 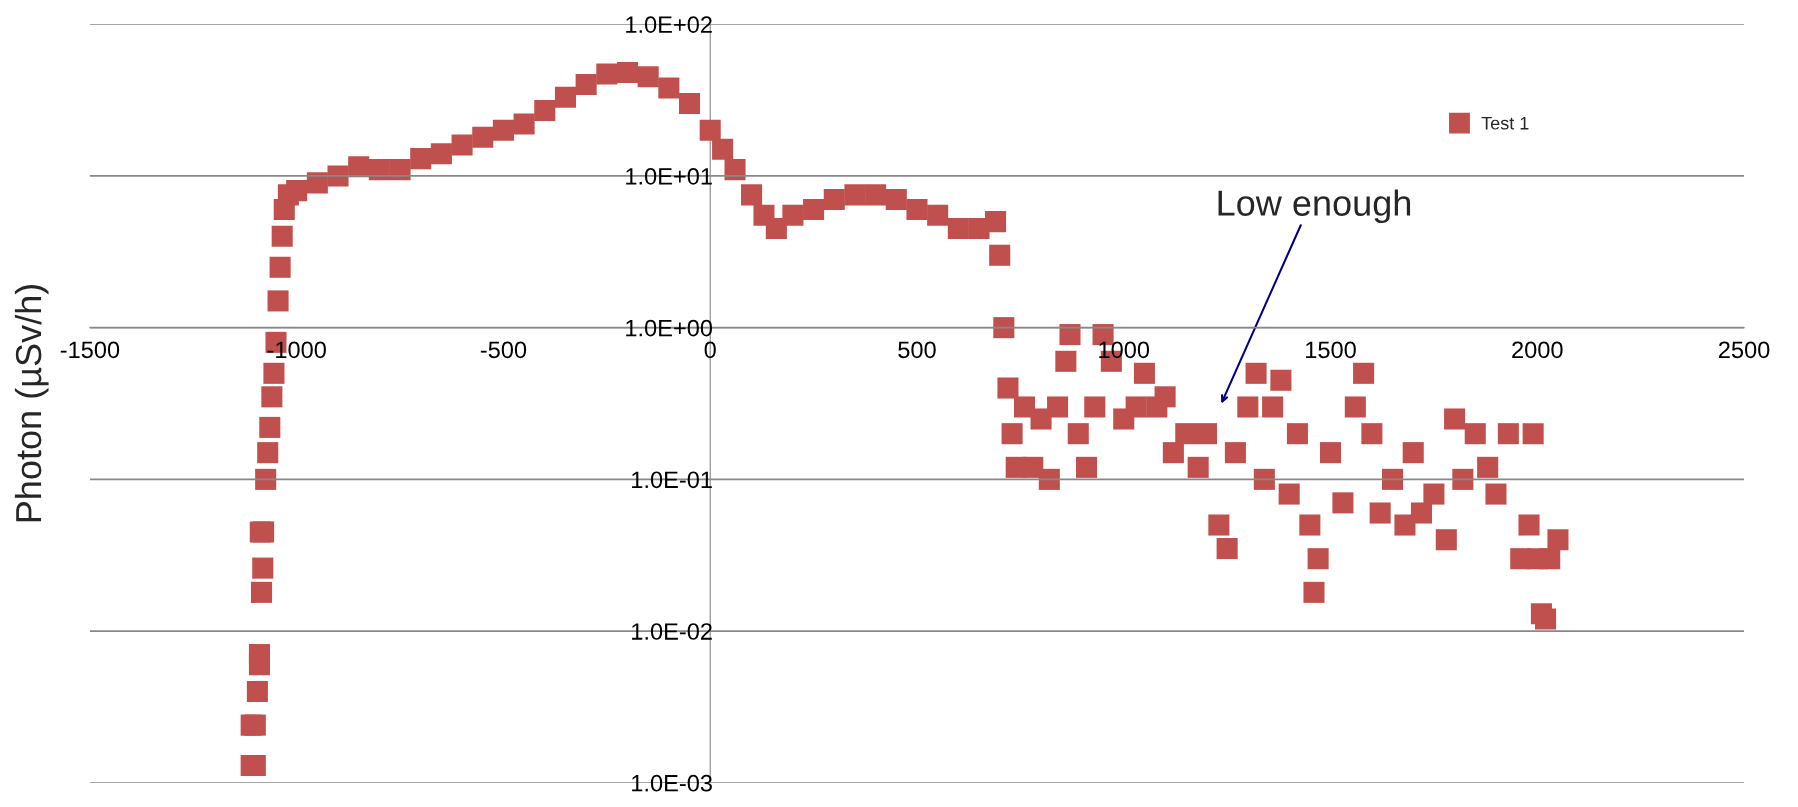 What do you see at coordinates (669, 328) in the screenshot?
I see `y-tick-label: 1.0E+00` at bounding box center [669, 328].